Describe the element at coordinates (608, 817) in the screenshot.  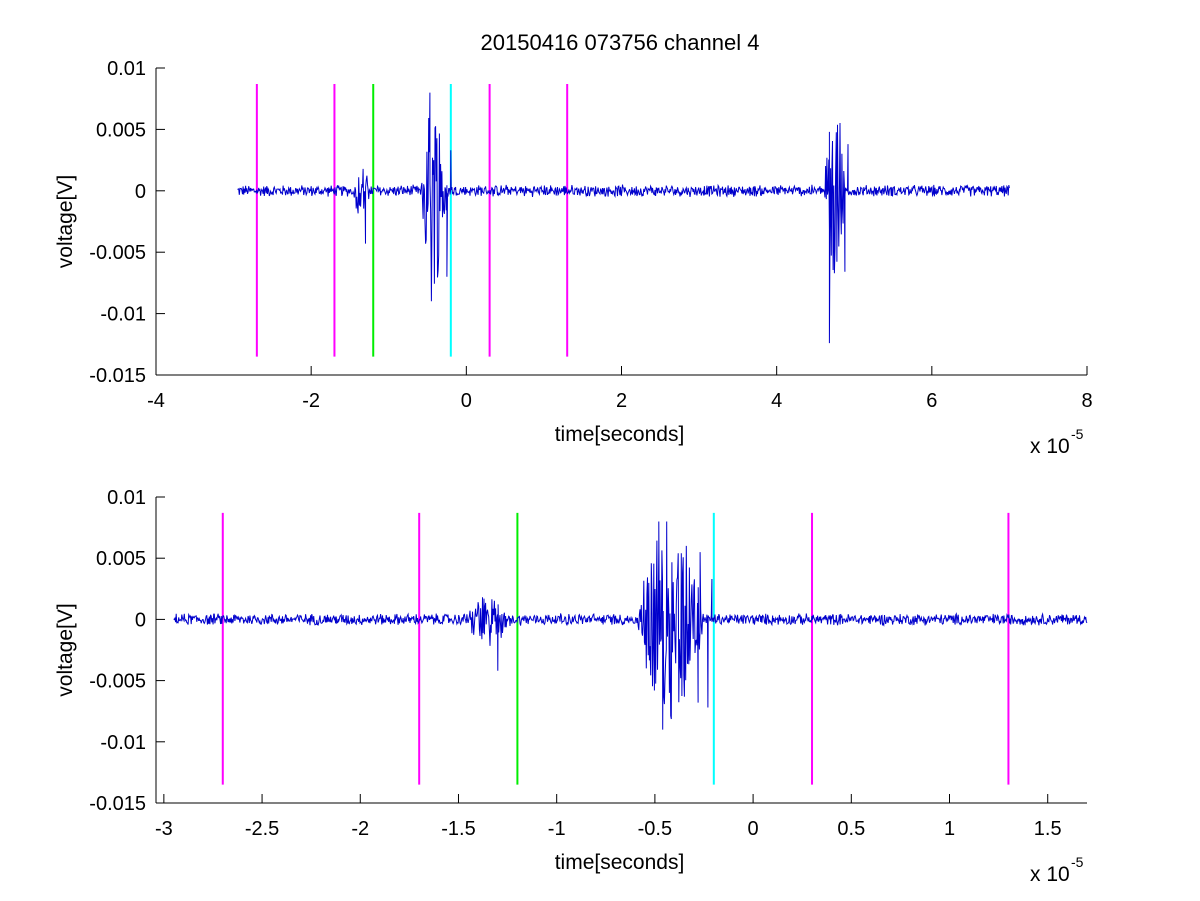
I see `bottom-plot-x-ticks: -3 -2.5 -2 -1.5 -1 -0.5 0 0.5 1 1.5` at that location.